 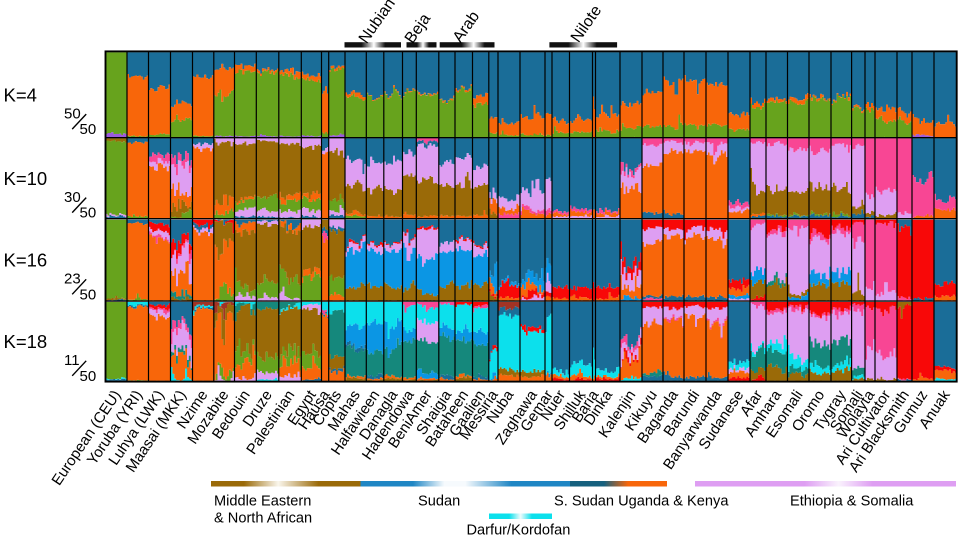 What do you see at coordinates (20, 95) in the screenshot?
I see `svg-text: K=4` at bounding box center [20, 95].